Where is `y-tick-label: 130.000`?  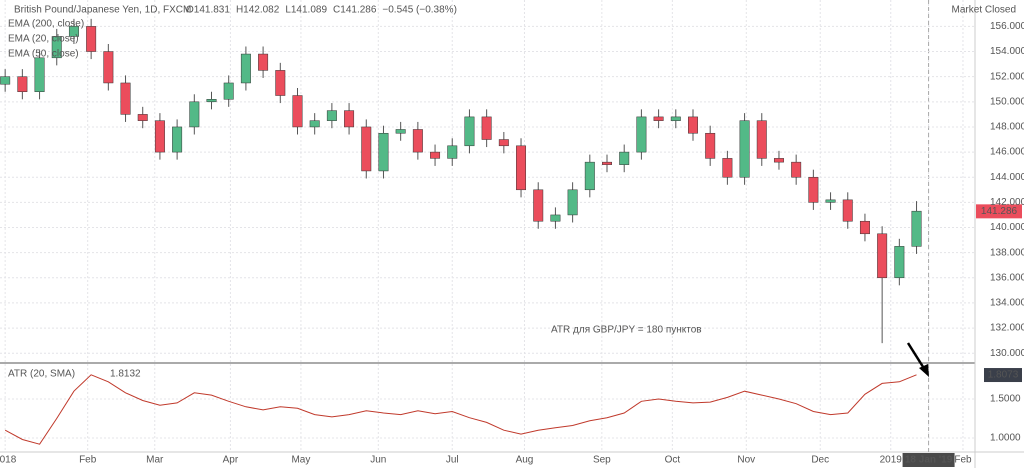 y-tick-label: 130.000 is located at coordinates (1007, 353).